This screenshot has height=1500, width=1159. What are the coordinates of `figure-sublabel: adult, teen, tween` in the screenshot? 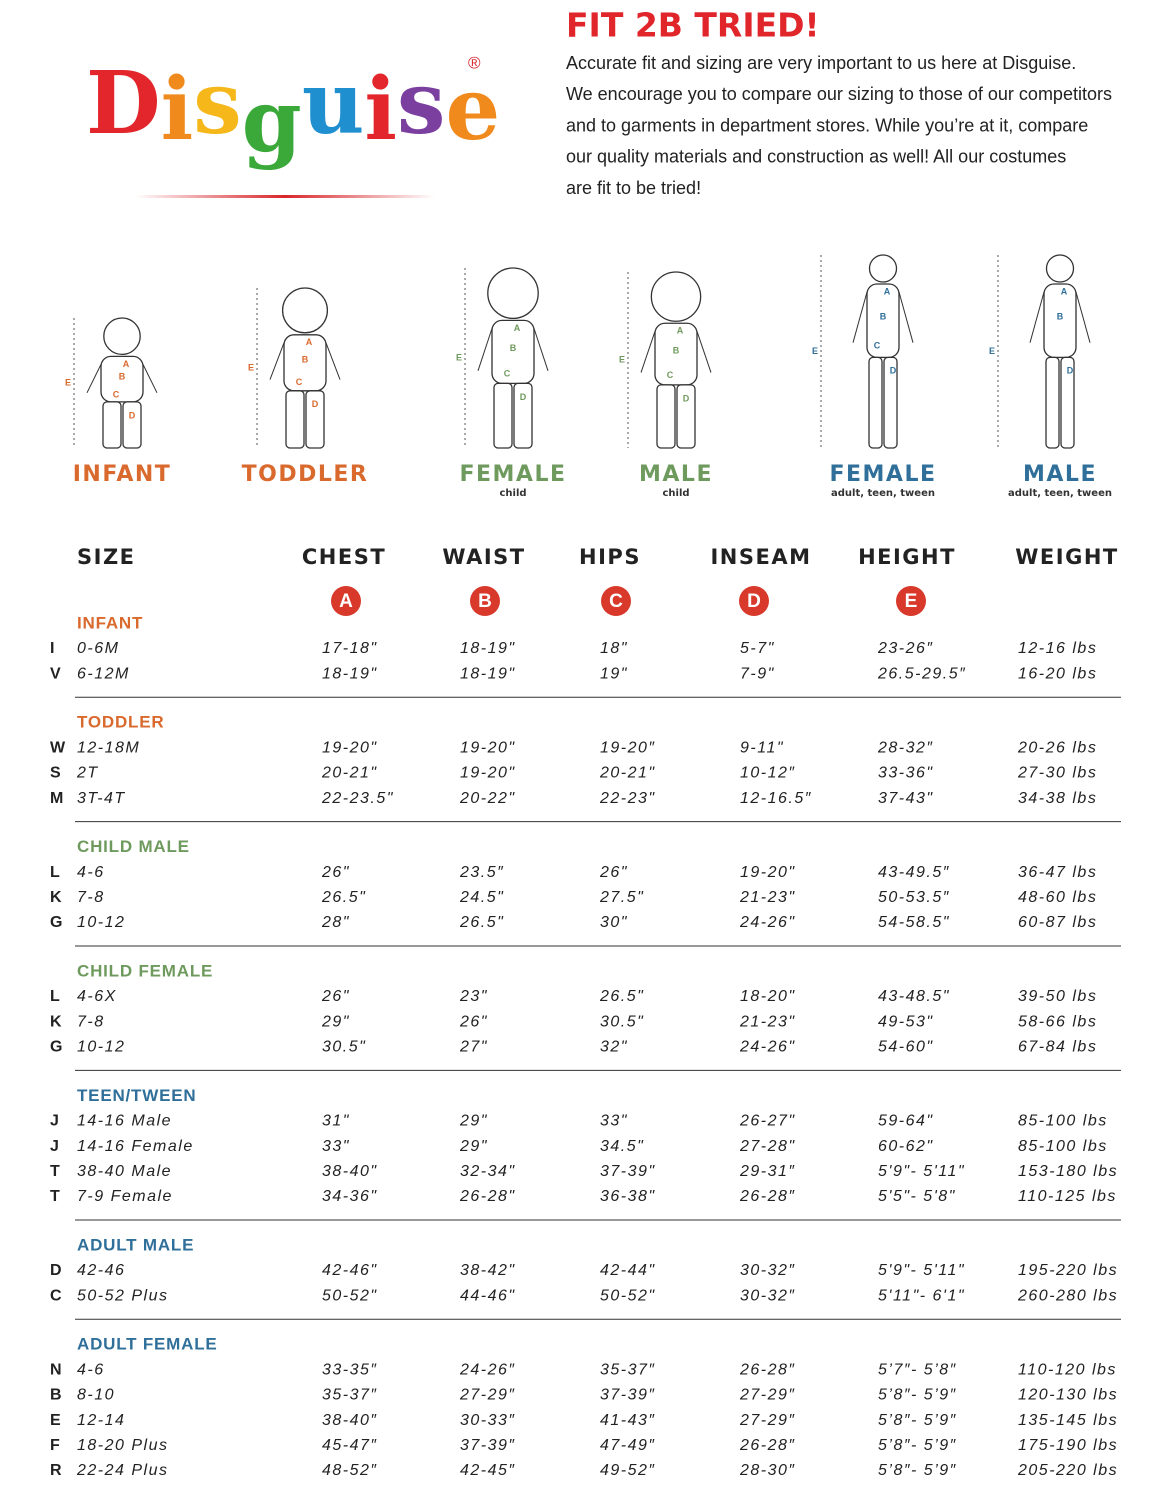 It's located at (1060, 493).